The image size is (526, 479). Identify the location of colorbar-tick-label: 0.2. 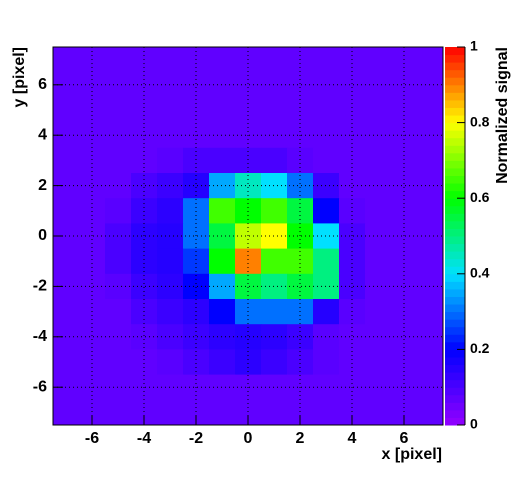
(480, 348).